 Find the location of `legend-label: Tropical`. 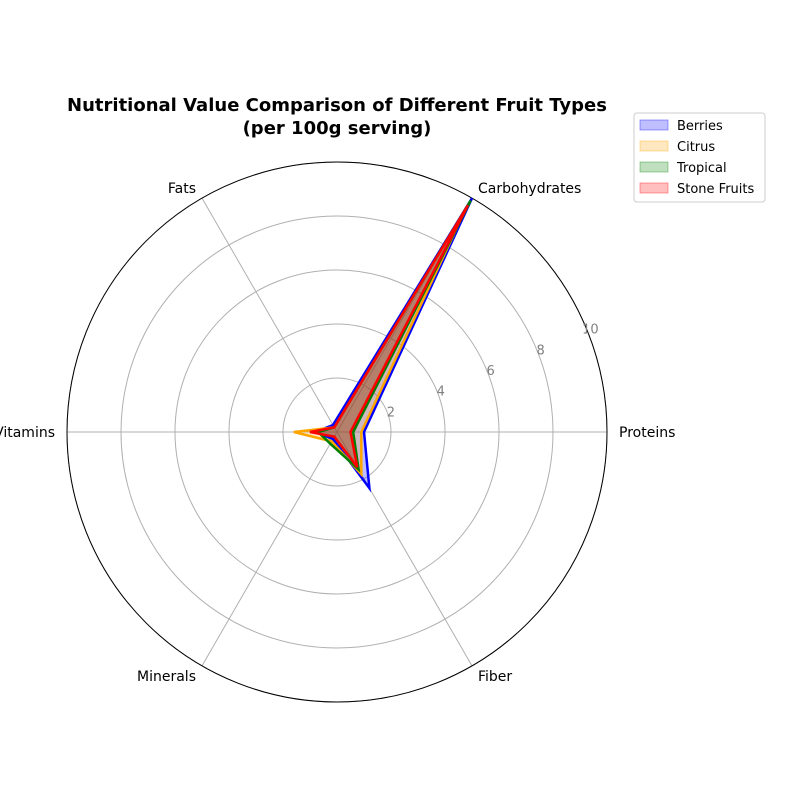

legend-label: Tropical is located at coordinates (701, 168).